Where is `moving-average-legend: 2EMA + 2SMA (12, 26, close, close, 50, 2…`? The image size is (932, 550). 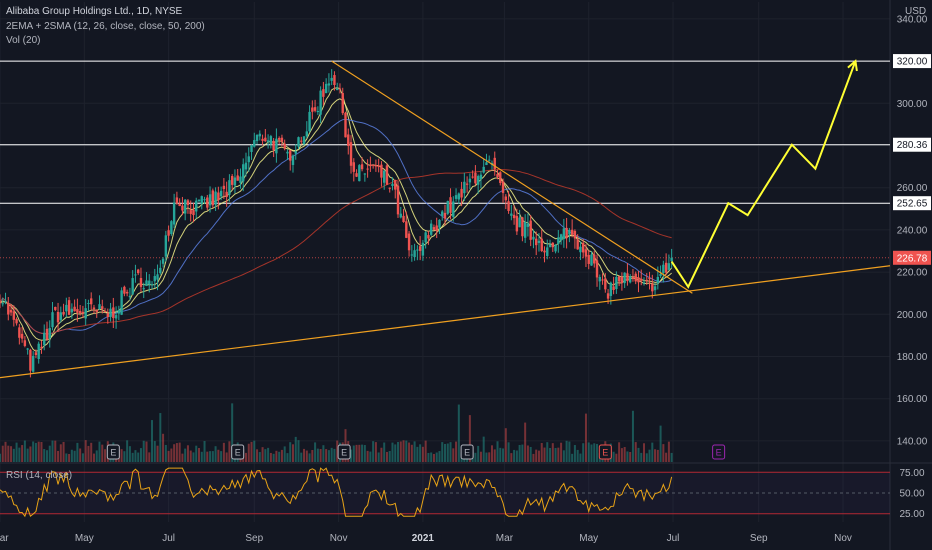 moving-average-legend: 2EMA + 2SMA (12, 26, close, close, 50, 2… is located at coordinates (105, 26).